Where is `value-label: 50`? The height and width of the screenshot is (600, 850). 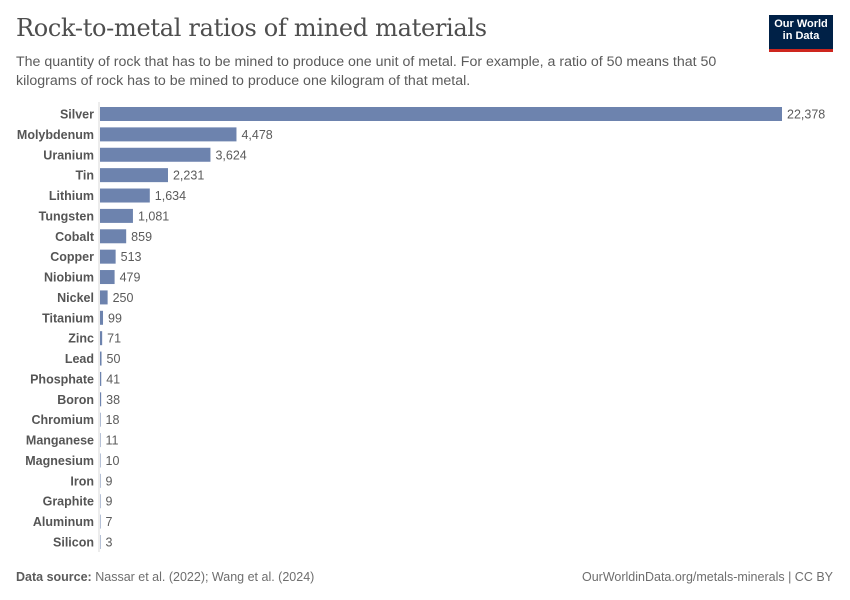 value-label: 50 is located at coordinates (114, 359).